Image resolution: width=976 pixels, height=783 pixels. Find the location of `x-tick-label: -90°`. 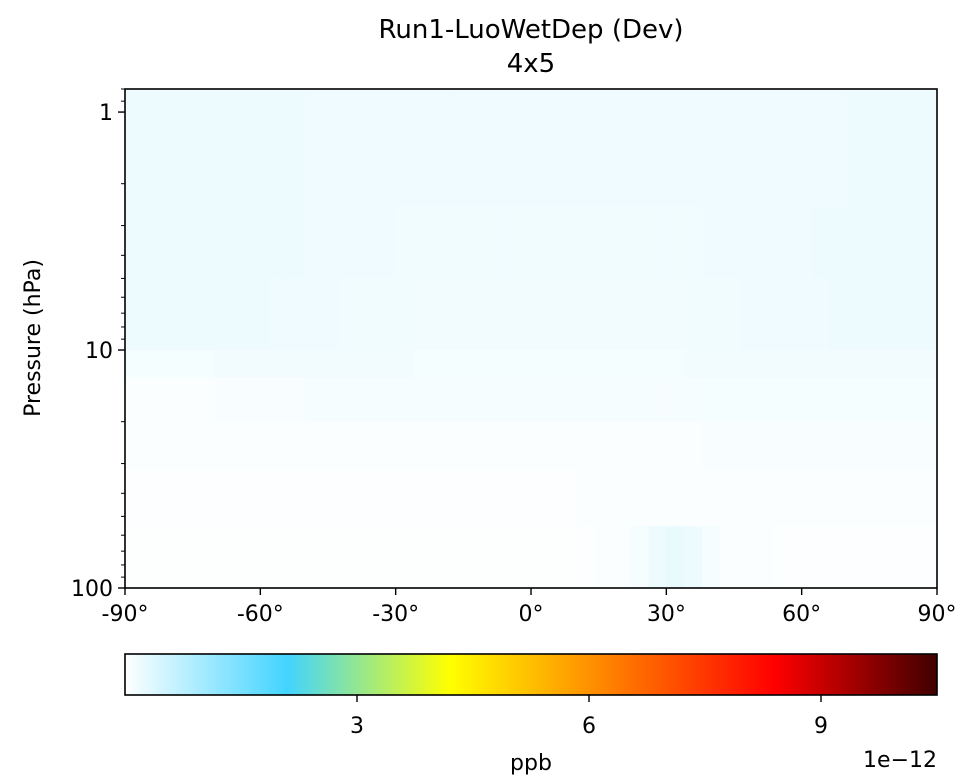

x-tick-label: -90° is located at coordinates (125, 614).